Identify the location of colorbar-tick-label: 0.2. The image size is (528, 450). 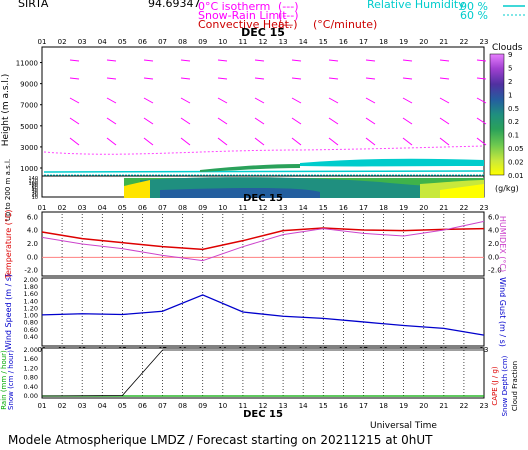
(513, 122).